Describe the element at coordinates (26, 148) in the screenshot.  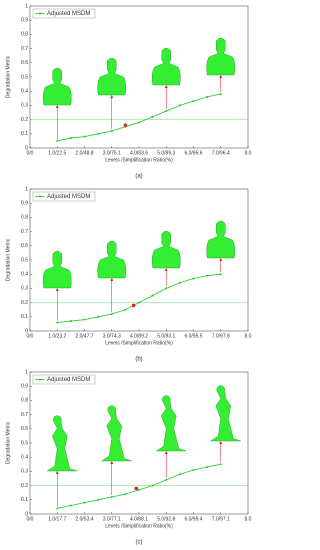
I see `y-tick-label: 0` at that location.